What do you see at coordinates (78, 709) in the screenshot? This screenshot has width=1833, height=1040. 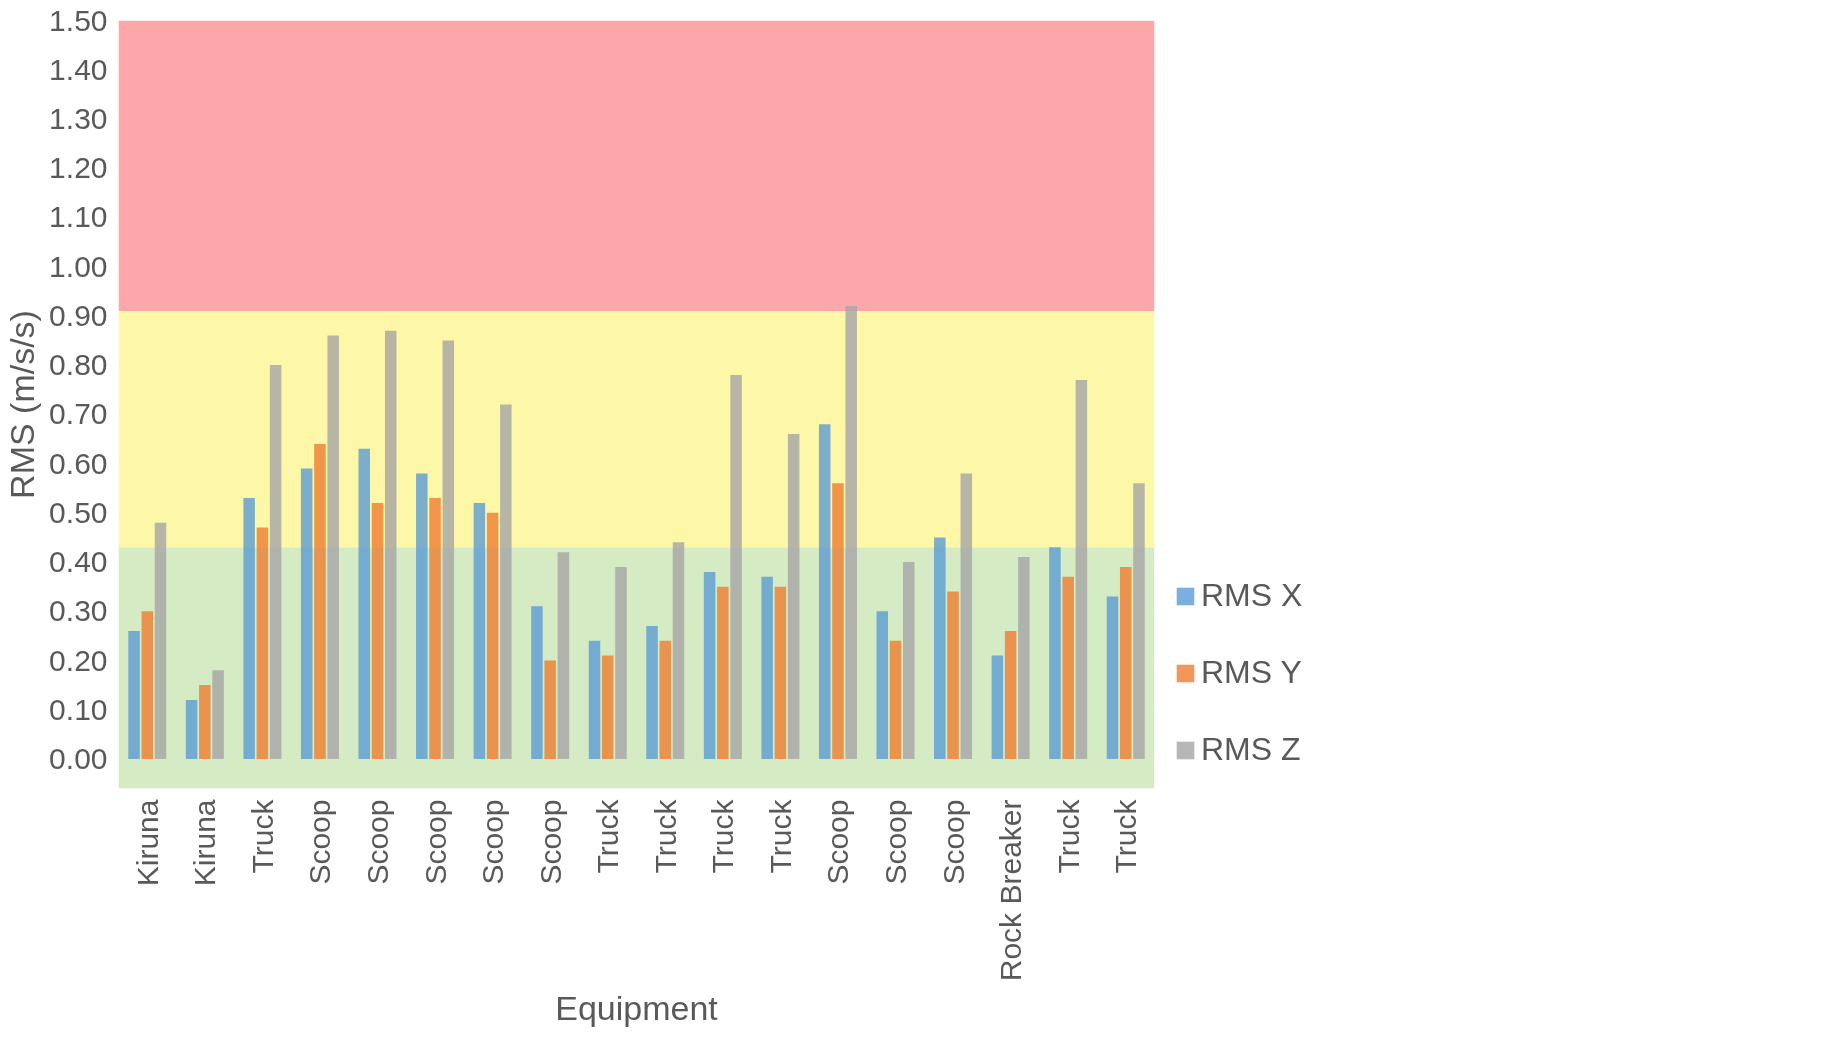 I see `y-tick-label: 0.10` at bounding box center [78, 709].